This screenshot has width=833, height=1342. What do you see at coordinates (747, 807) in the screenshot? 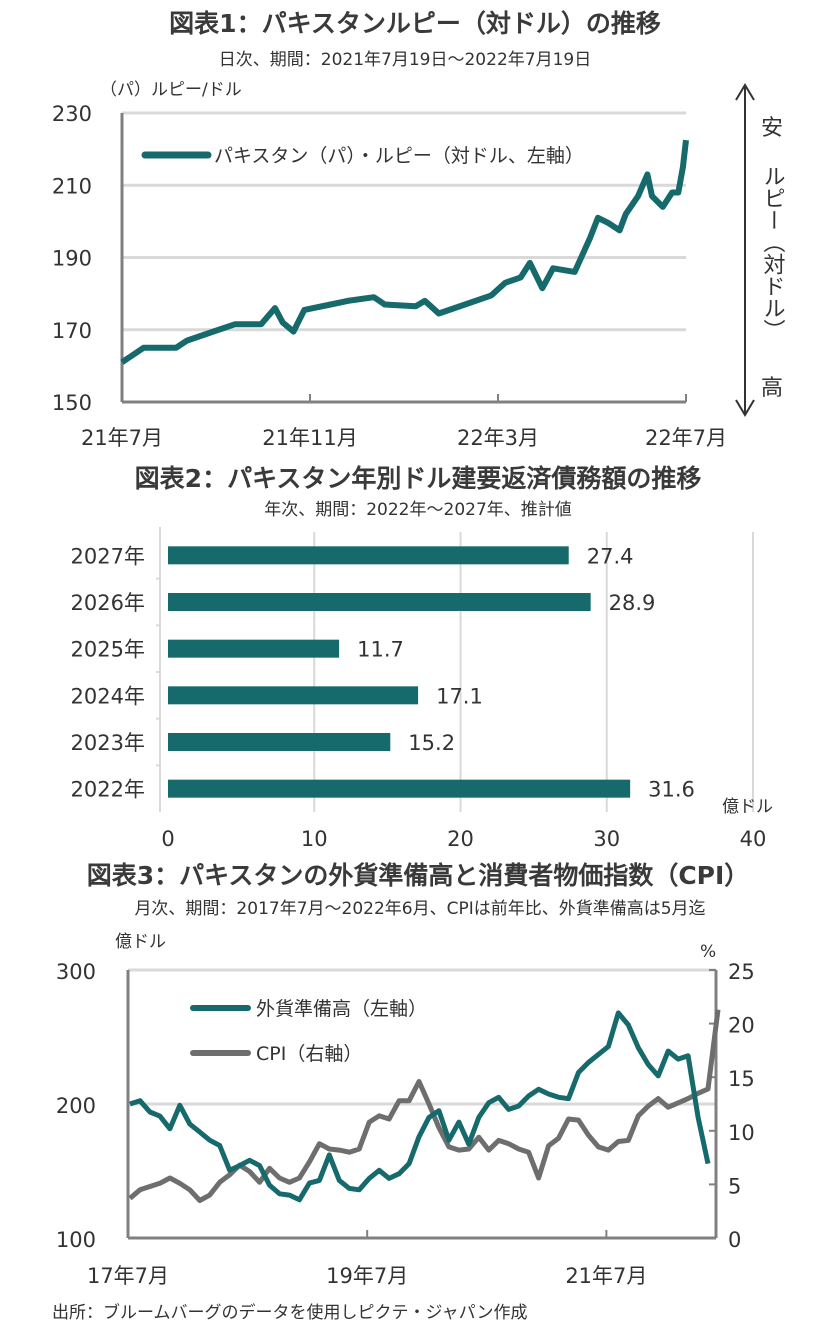
I see `chart-2-x-unit: 億ドル` at bounding box center [747, 807].